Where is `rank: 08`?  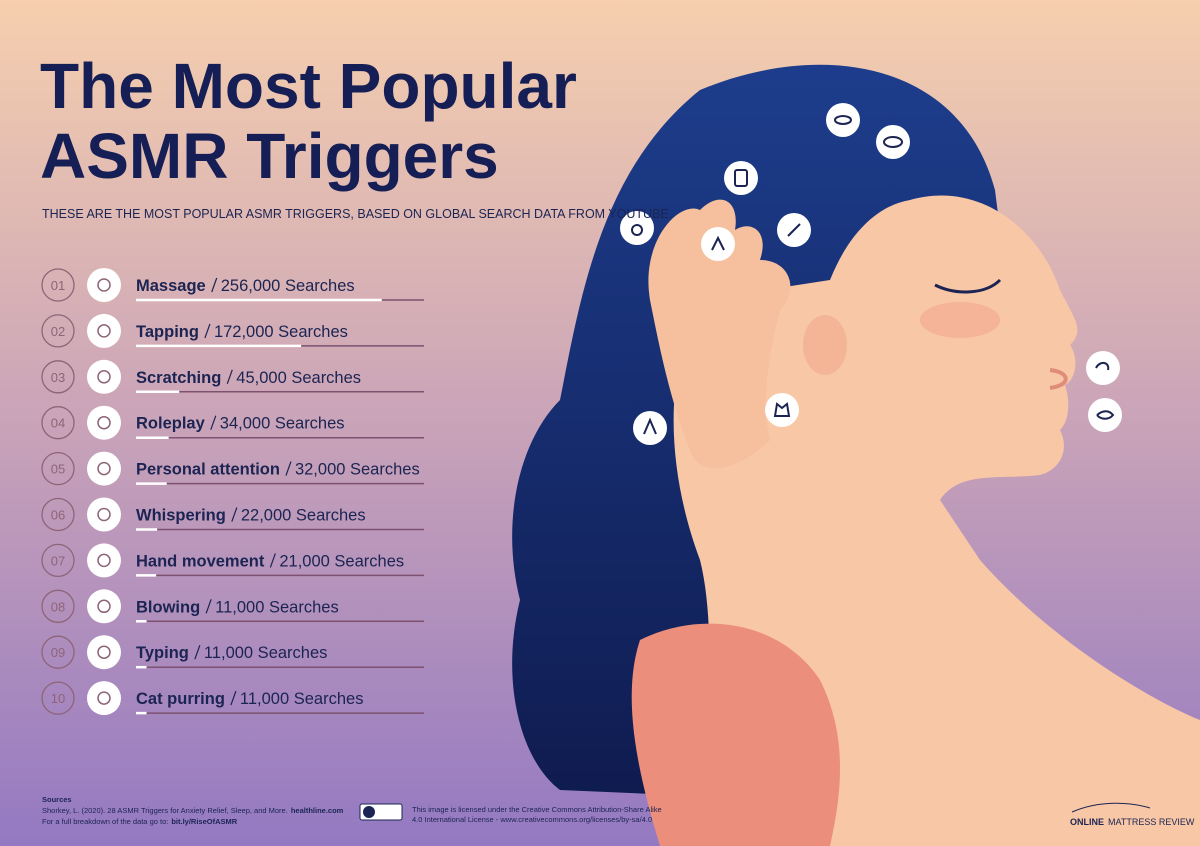 rank: 08 is located at coordinates (58, 606).